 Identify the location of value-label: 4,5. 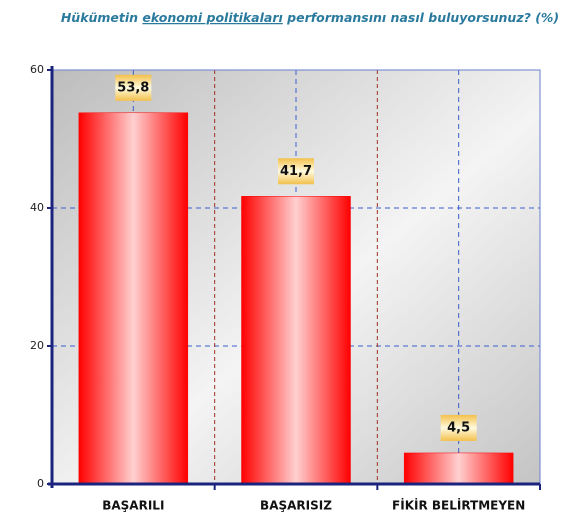
(458, 427).